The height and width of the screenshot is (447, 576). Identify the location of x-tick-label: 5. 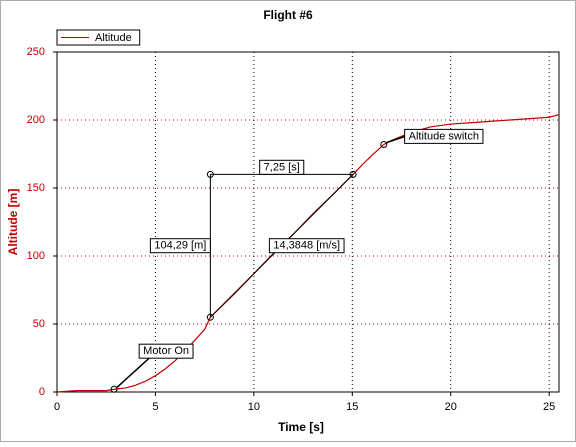
(155, 407).